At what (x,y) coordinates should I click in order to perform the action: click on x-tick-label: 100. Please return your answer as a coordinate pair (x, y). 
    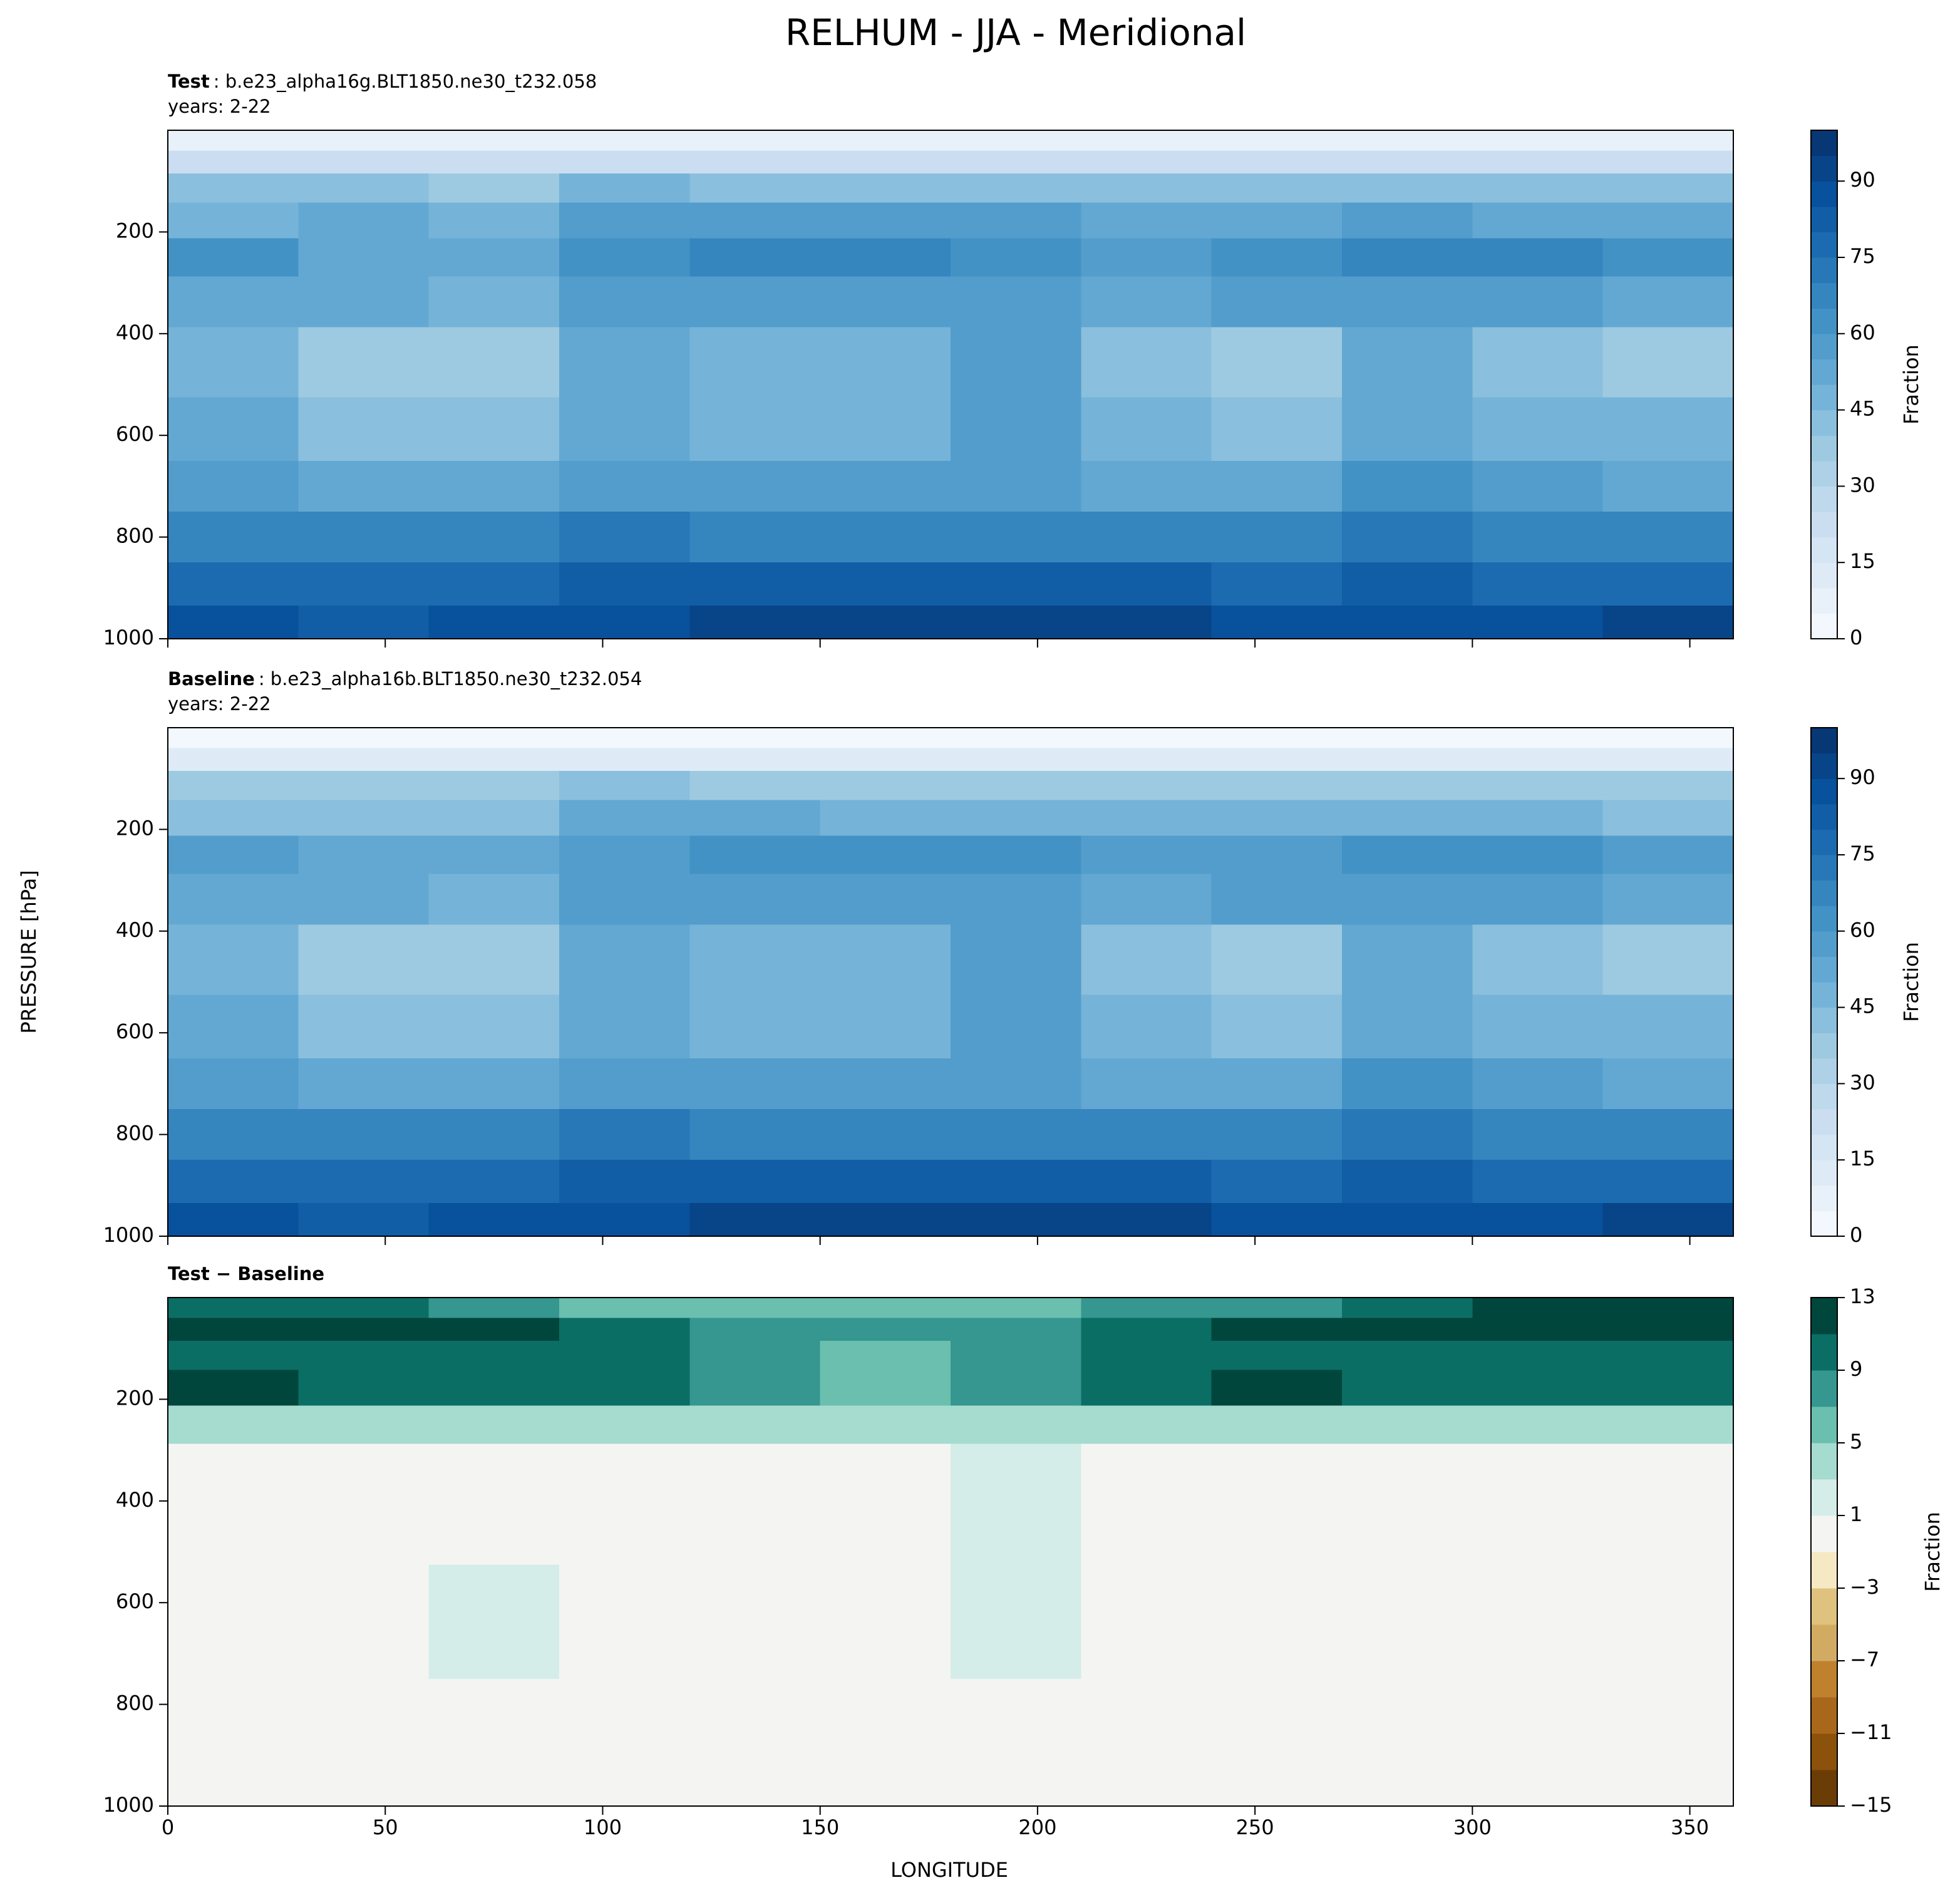
    Looking at the image, I should click on (603, 1827).